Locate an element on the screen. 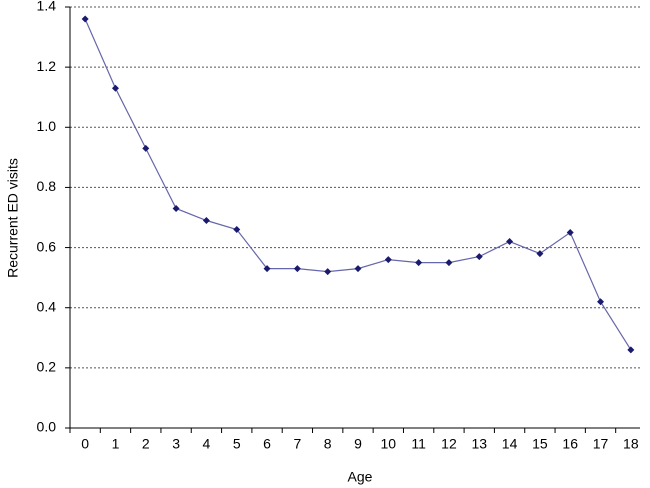  x-tick-label: 8 is located at coordinates (328, 444).